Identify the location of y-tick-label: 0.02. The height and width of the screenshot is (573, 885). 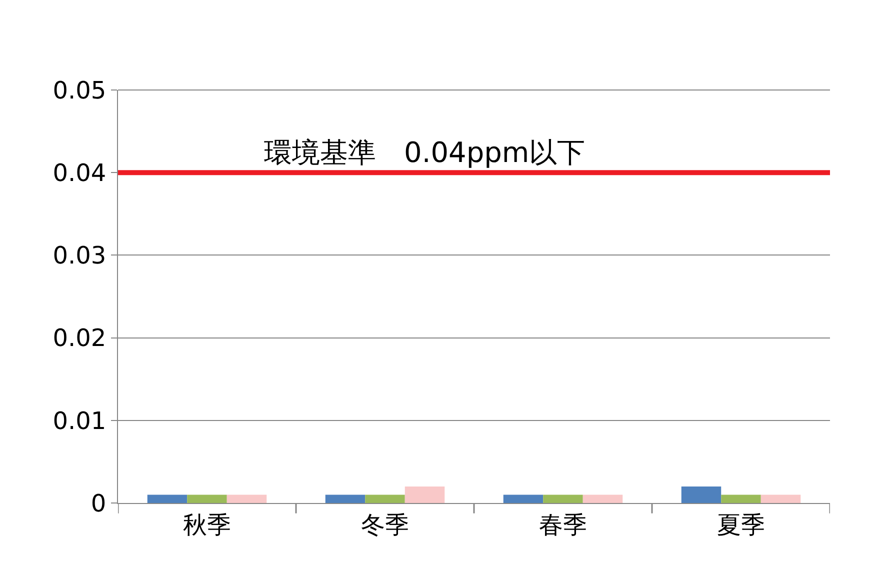
(79, 338).